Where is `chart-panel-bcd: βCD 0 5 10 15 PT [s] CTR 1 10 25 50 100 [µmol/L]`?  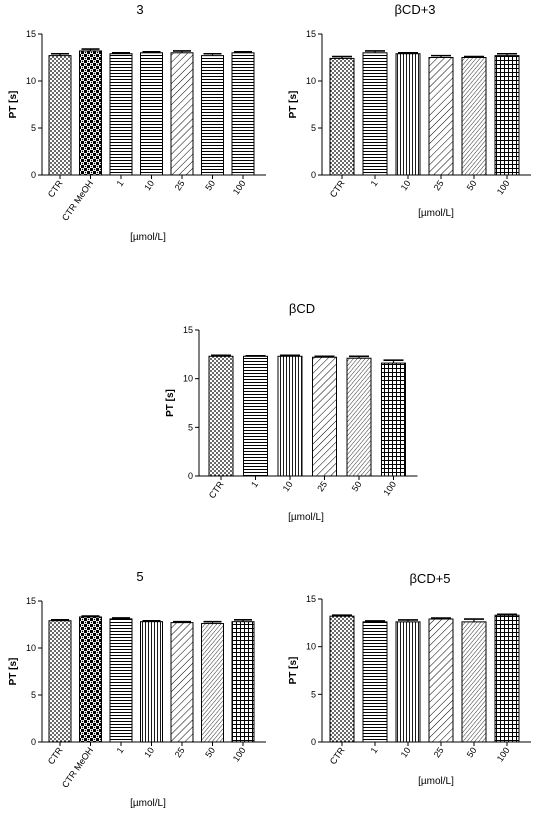 chart-panel-bcd: βCD 0 5 10 15 PT [s] CTR 1 10 25 50 100 [µmol/L] is located at coordinates (291, 412).